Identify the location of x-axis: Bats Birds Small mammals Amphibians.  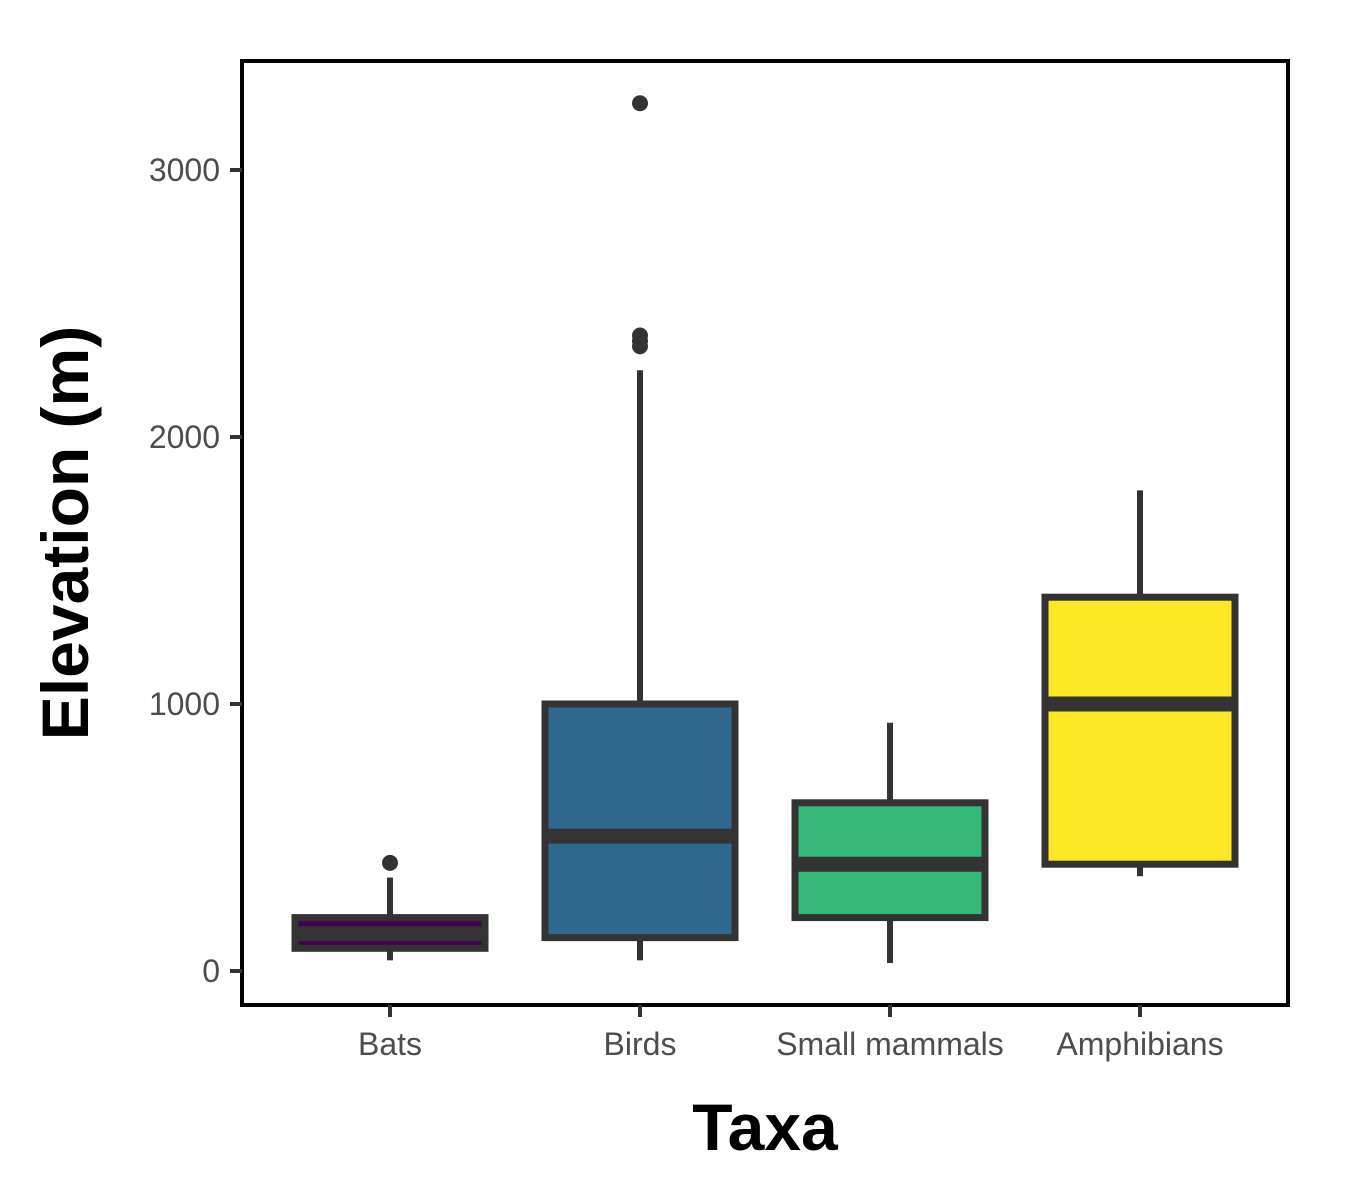
(791, 1033).